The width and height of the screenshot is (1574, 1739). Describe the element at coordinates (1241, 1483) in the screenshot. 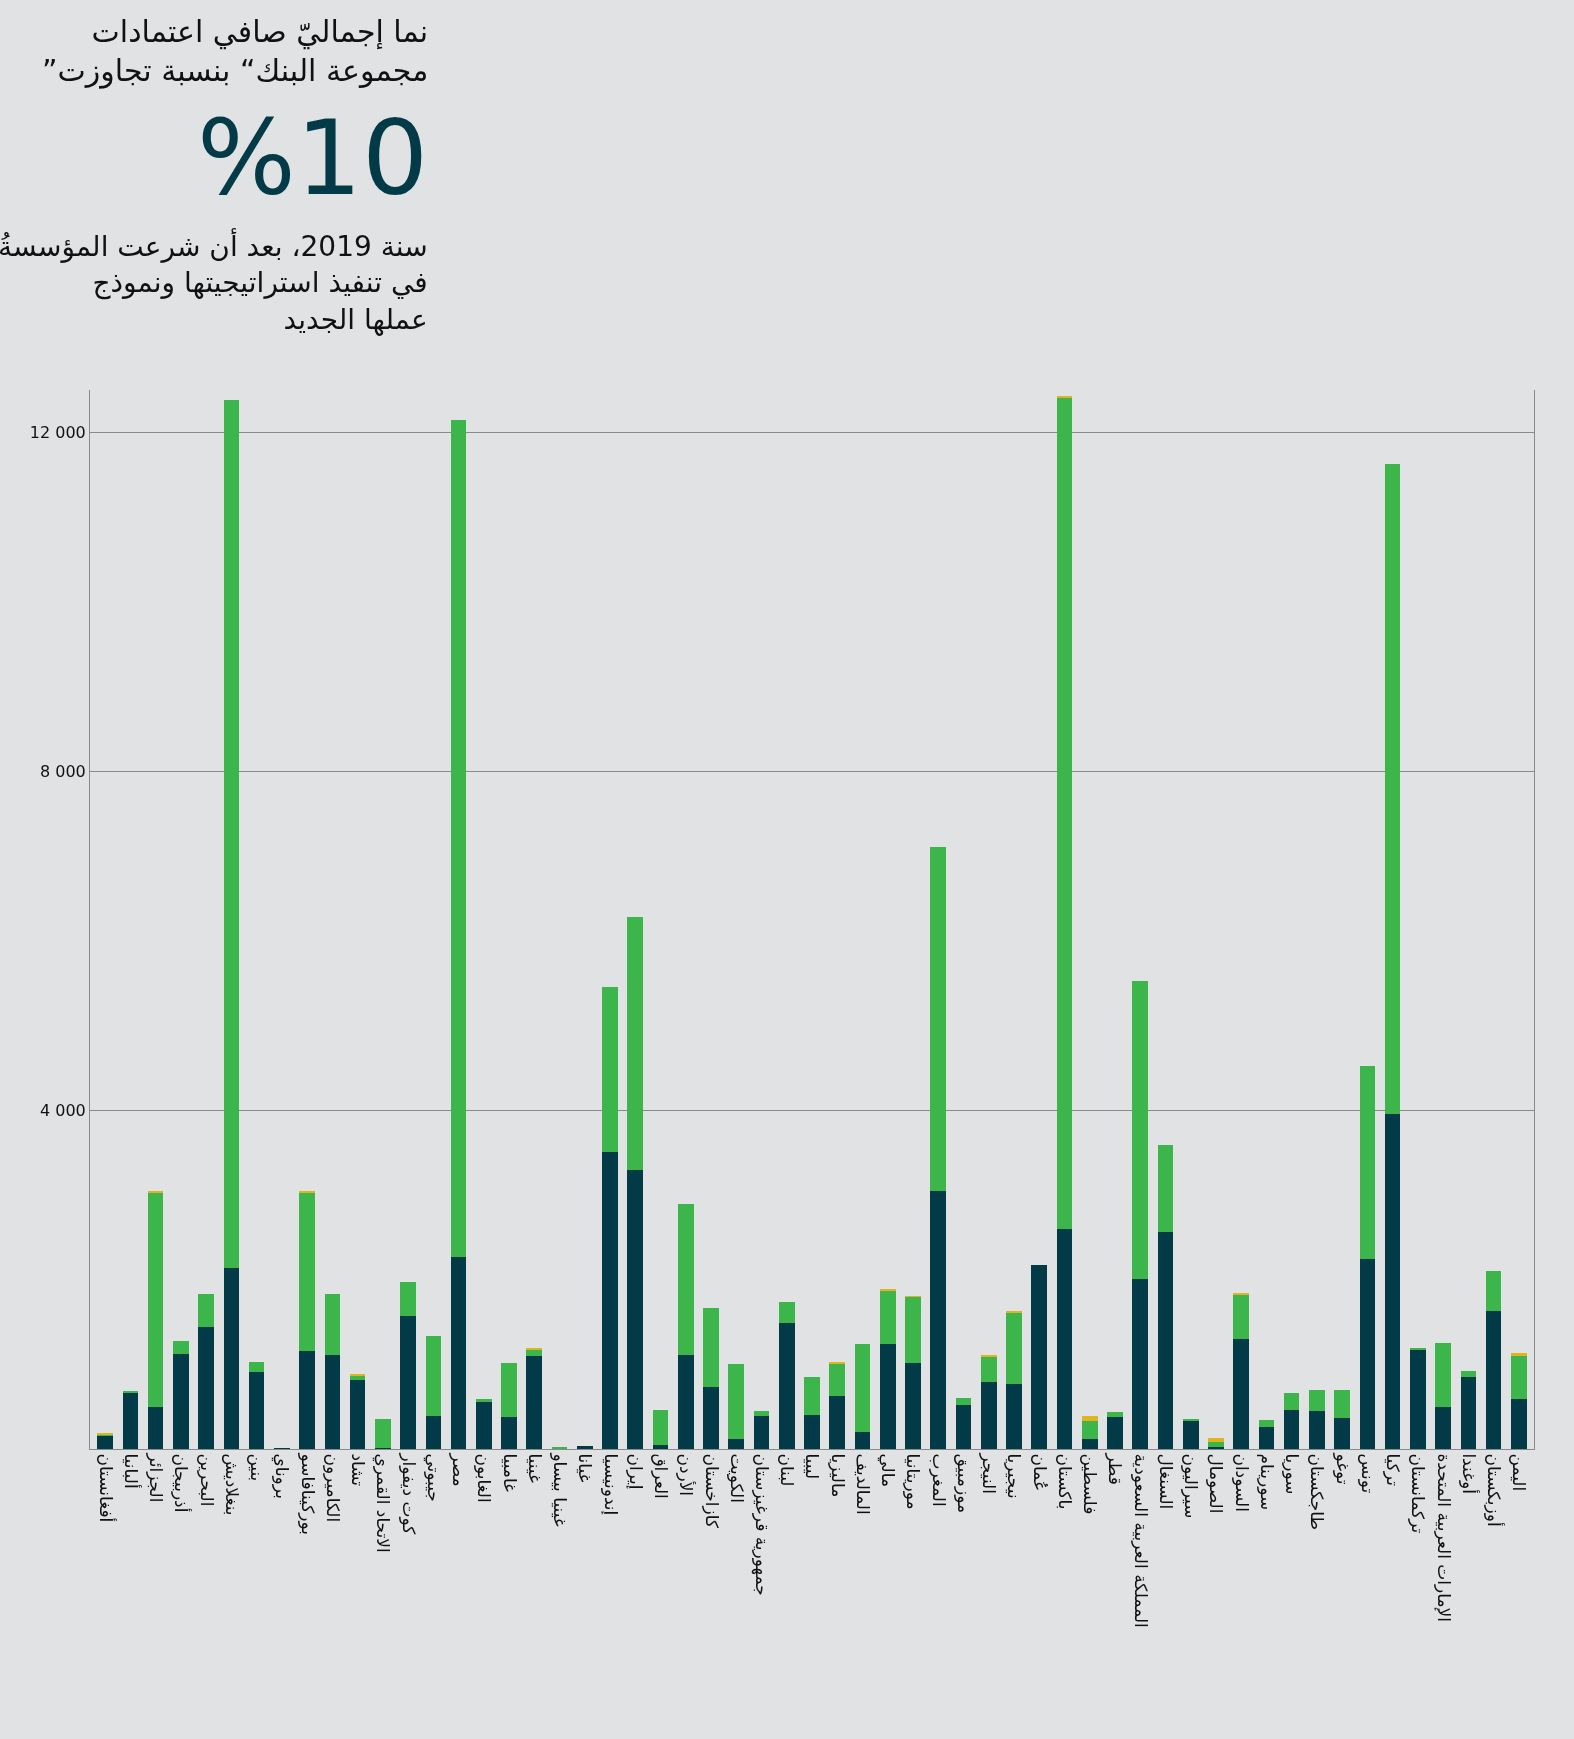

I see `x-tick-label: السودان` at that location.